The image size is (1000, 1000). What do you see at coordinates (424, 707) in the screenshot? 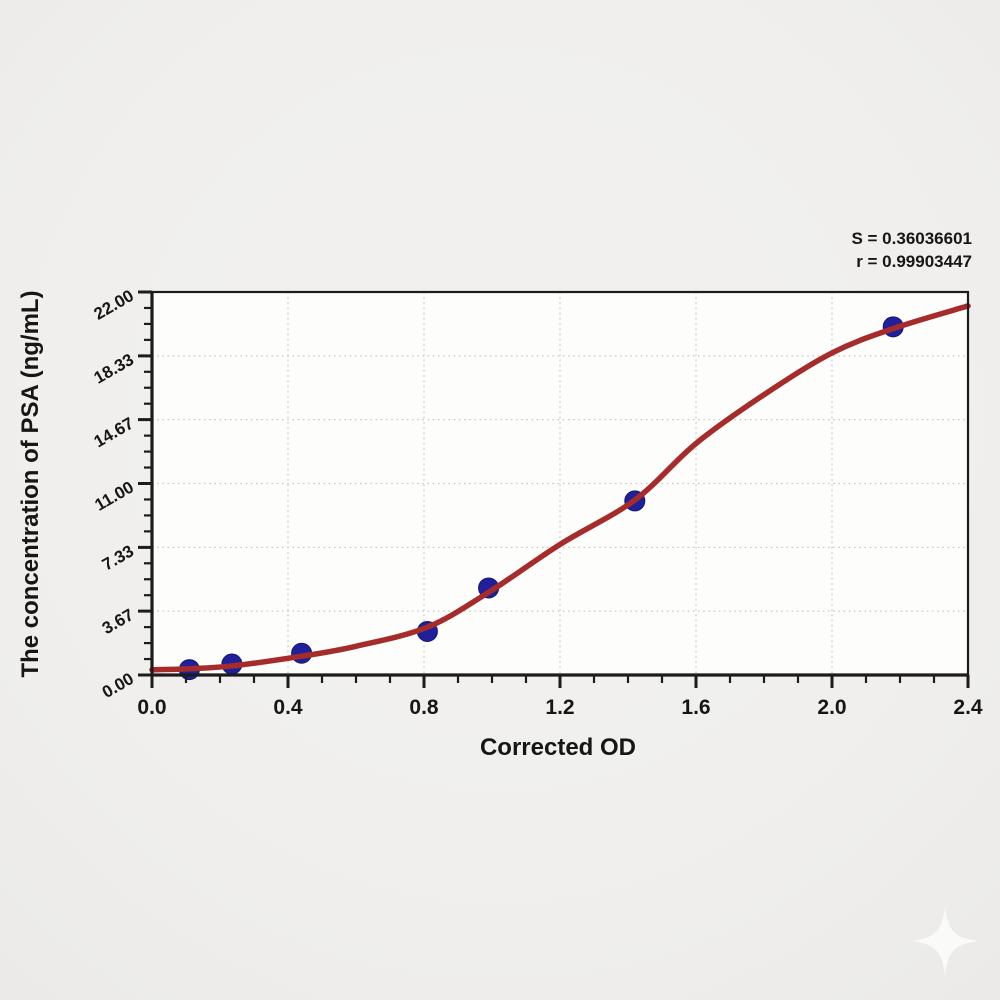
I see `x-tick-label: 0.8` at bounding box center [424, 707].